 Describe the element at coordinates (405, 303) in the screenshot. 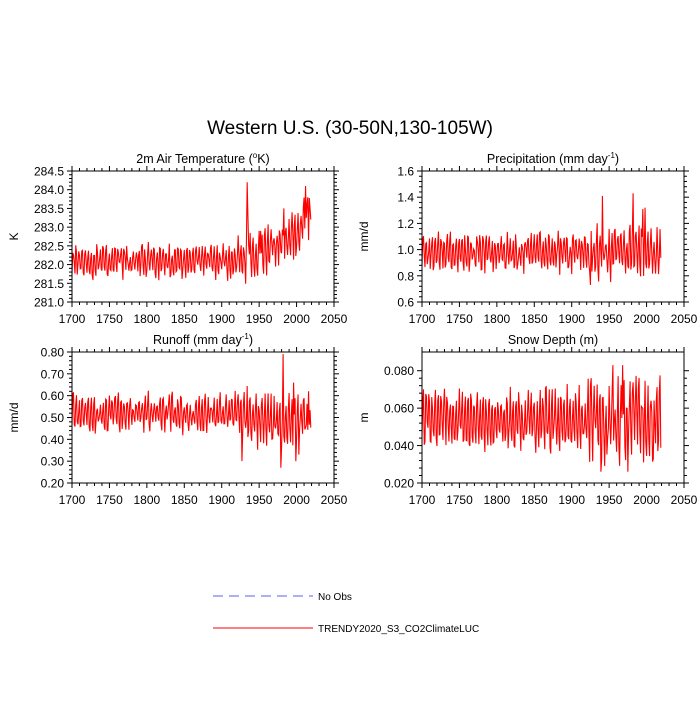

I see `y-tick-label: 0.6` at that location.